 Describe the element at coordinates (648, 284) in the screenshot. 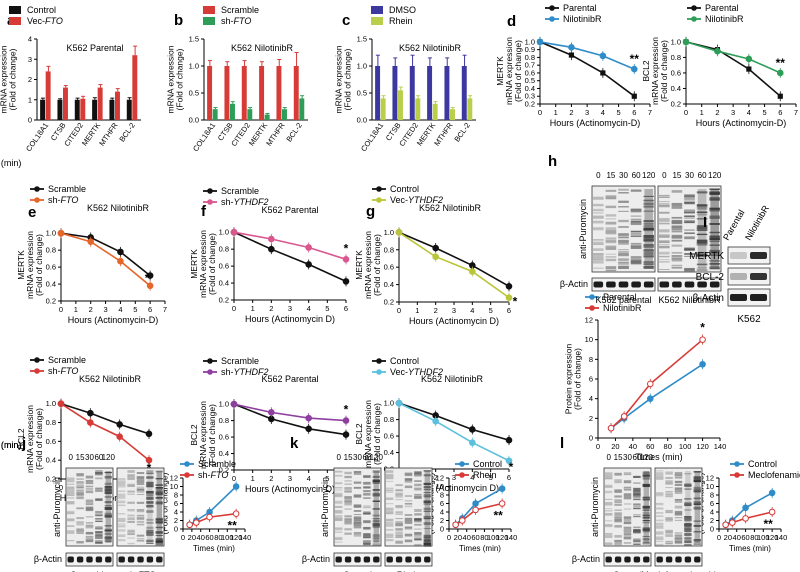

I see `actin-band` at that location.